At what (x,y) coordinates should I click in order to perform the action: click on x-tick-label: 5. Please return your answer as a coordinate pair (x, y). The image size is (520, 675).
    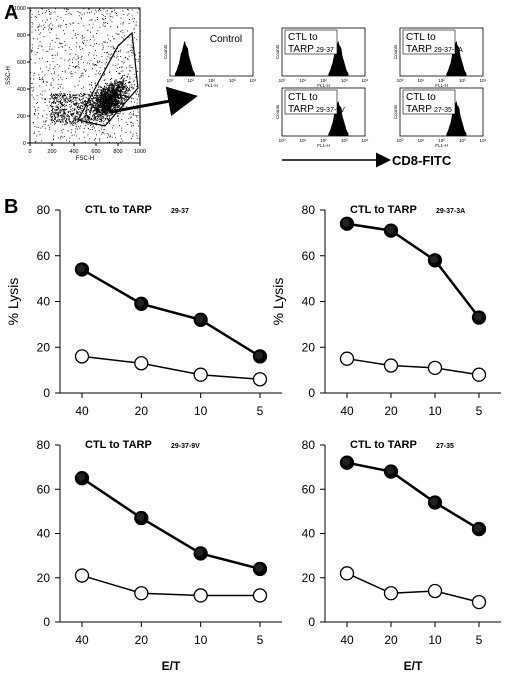
    Looking at the image, I should click on (479, 411).